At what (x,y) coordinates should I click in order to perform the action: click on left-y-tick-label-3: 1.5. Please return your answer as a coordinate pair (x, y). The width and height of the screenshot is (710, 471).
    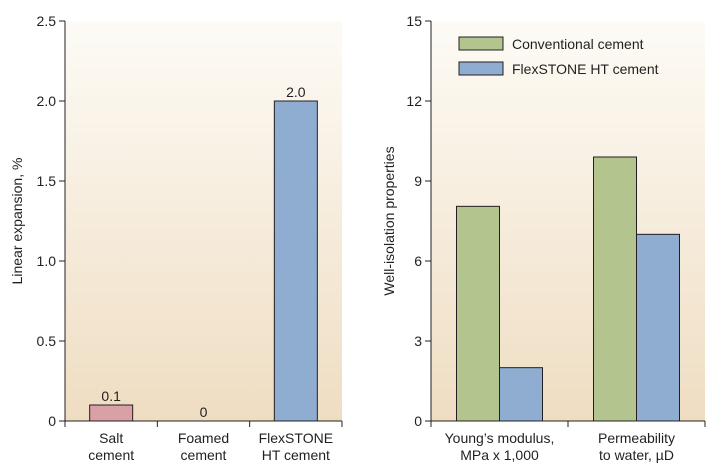
    Looking at the image, I should click on (47, 181).